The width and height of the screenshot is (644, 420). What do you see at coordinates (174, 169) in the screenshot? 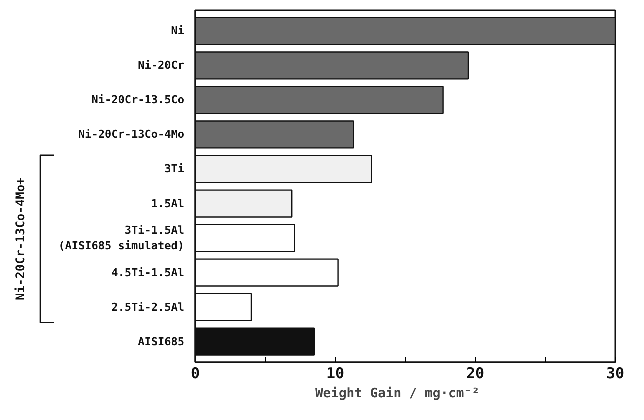
I see `y-tick-label: 3Ti` at bounding box center [174, 169].